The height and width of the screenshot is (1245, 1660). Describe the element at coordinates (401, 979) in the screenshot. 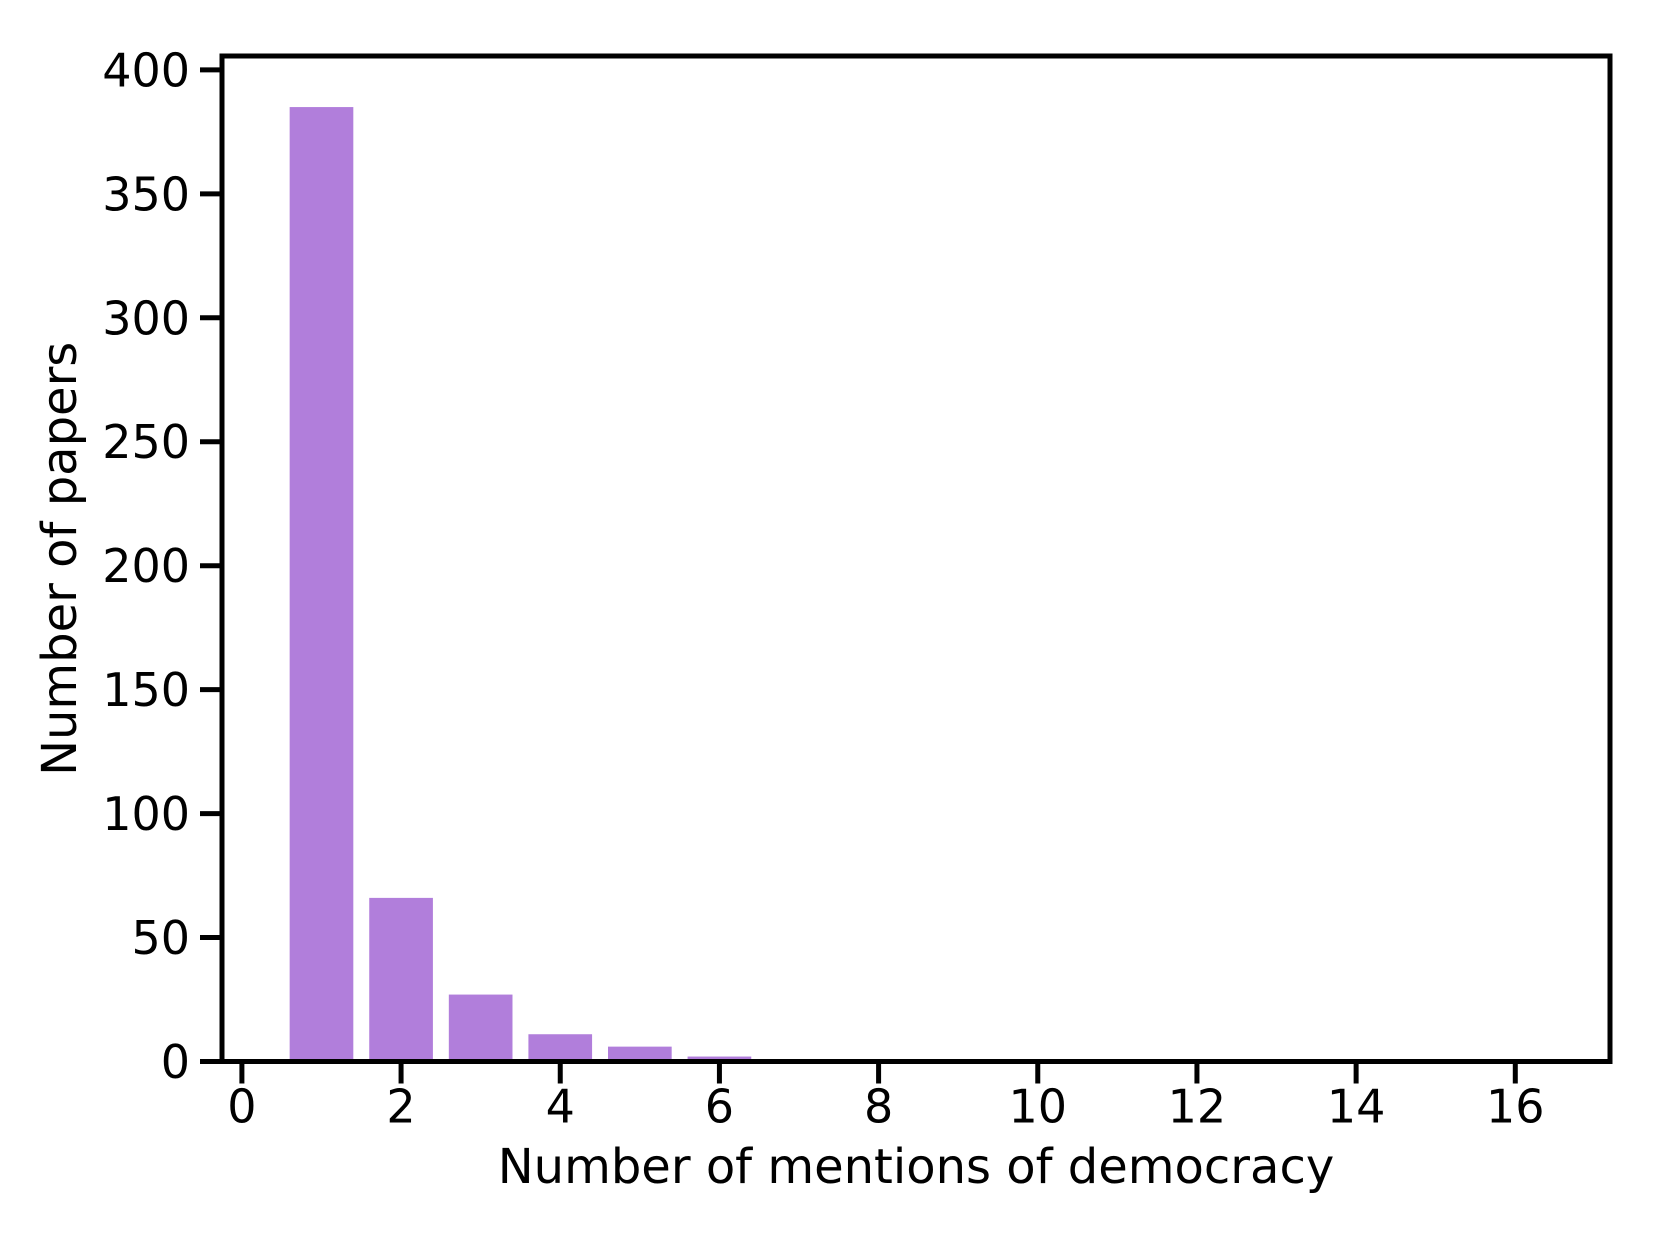

I see `bar-x2` at that location.